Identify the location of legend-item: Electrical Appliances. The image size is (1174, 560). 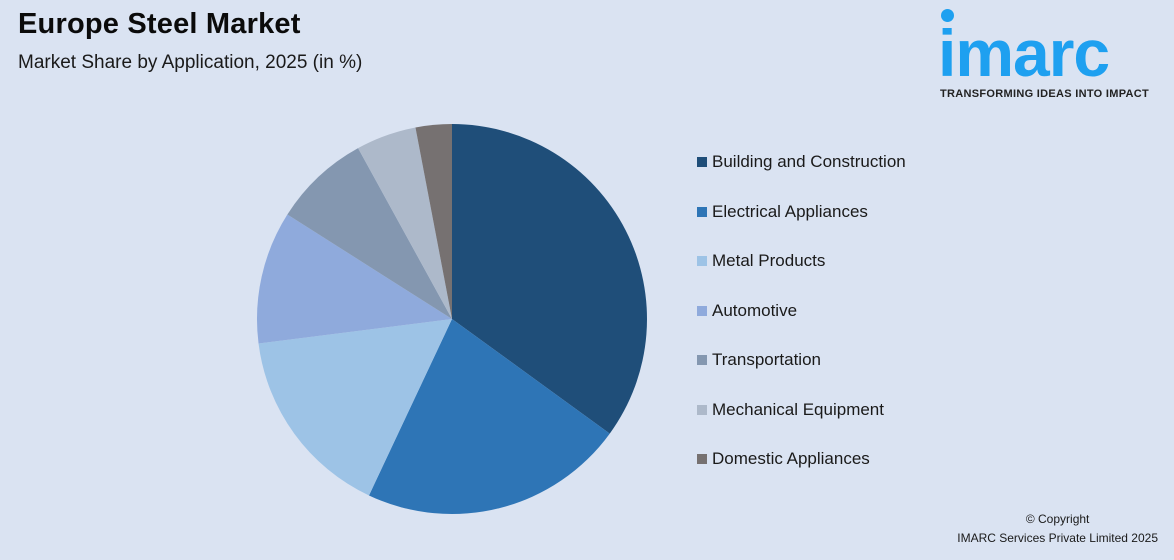
(801, 212).